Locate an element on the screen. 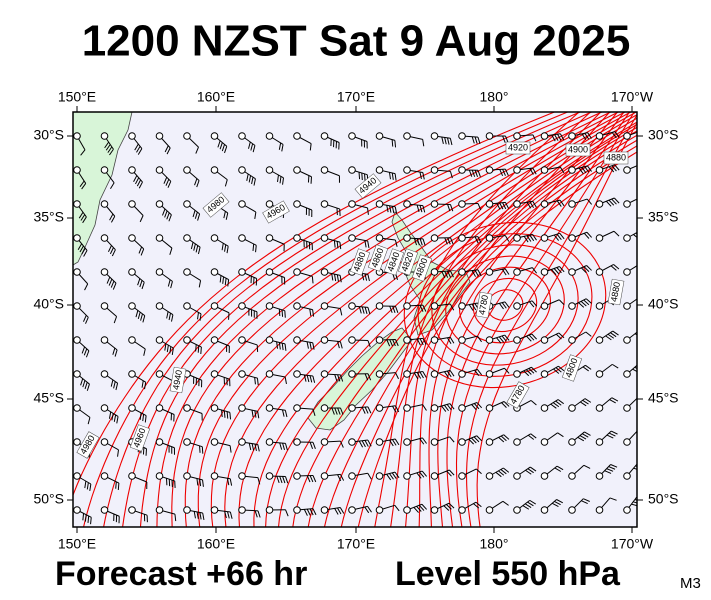 This screenshot has height=600, width=711. contour-line is located at coordinates (505, 305).